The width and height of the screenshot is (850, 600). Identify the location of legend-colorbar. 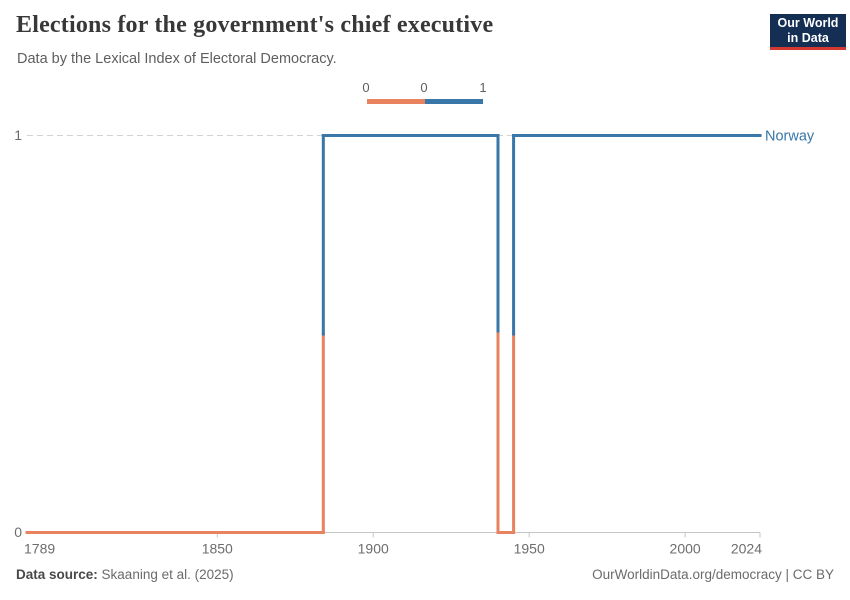
(425, 101).